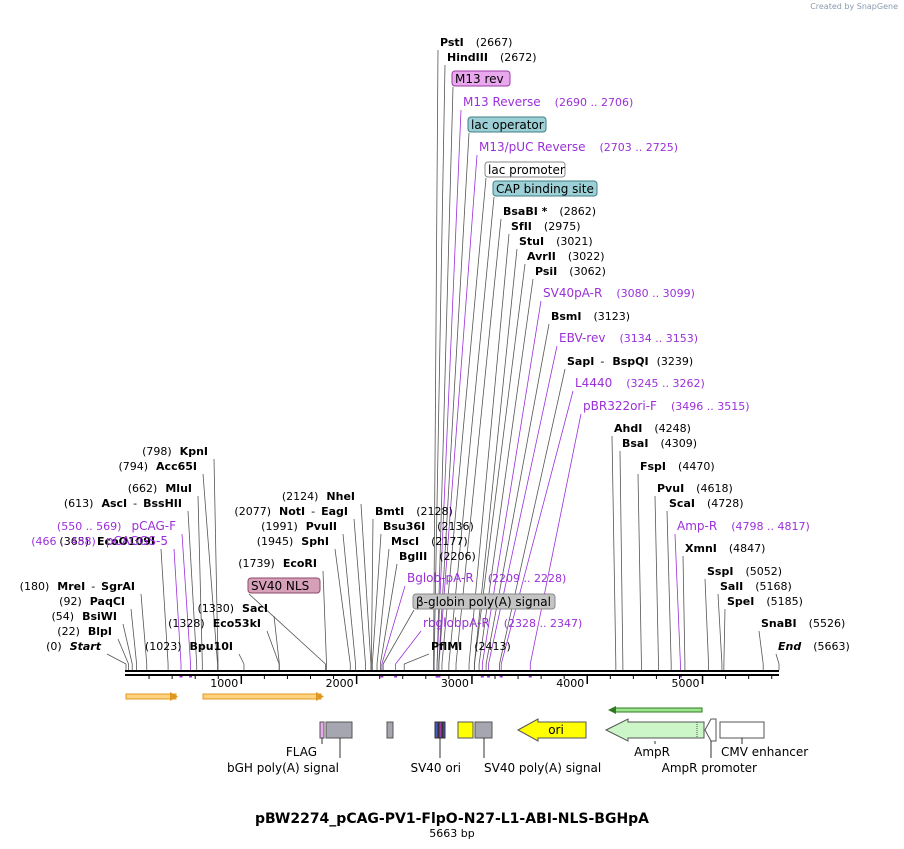 This screenshot has height=849, width=904. I want to click on bgh-polya-feature, so click(339, 730).